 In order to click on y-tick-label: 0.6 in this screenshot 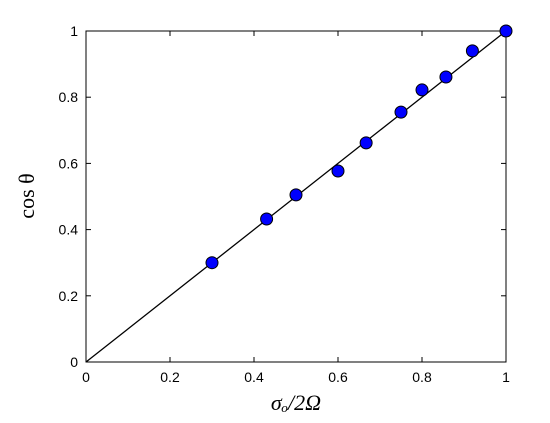, I will do `click(69, 163)`.